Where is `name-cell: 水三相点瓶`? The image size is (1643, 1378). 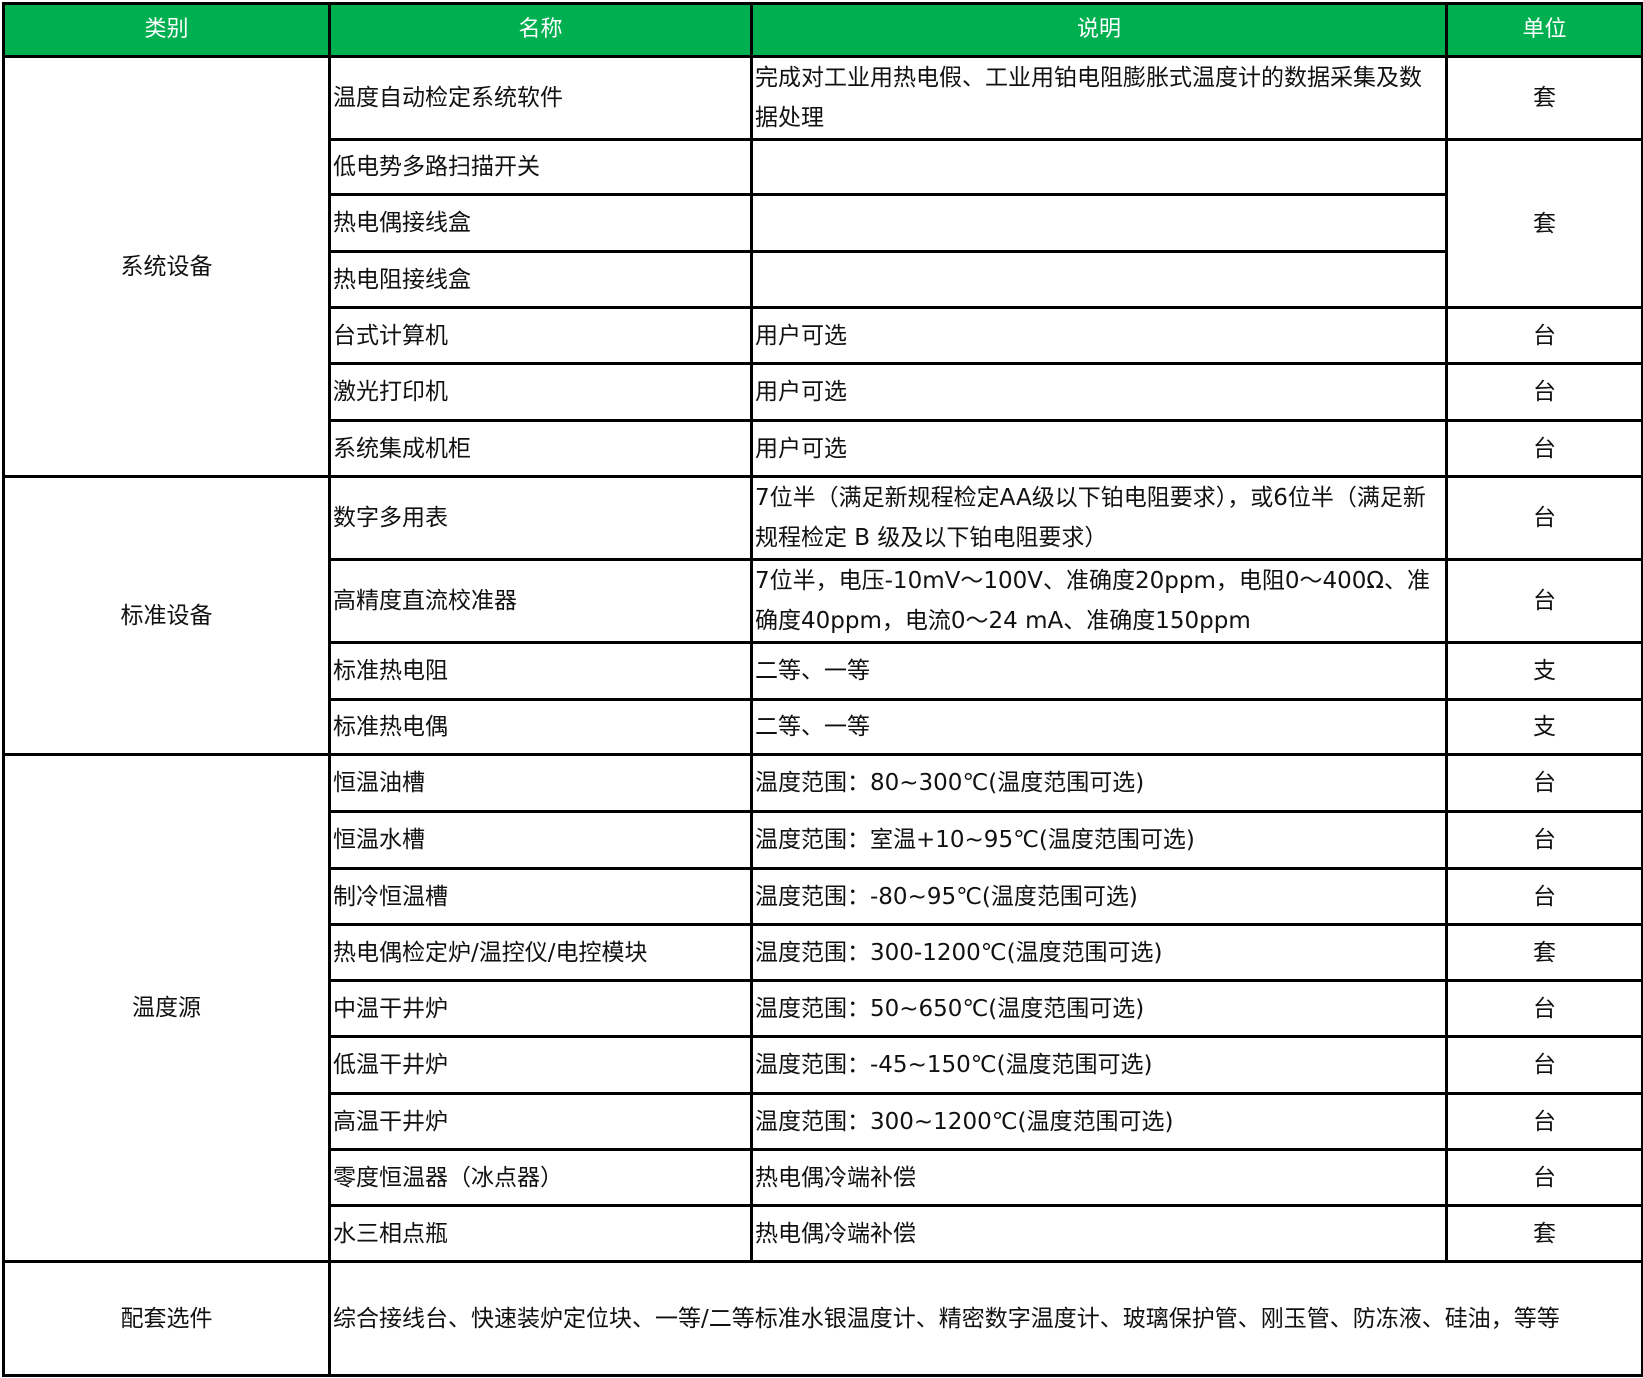 name-cell: 水三相点瓶 is located at coordinates (540, 1233).